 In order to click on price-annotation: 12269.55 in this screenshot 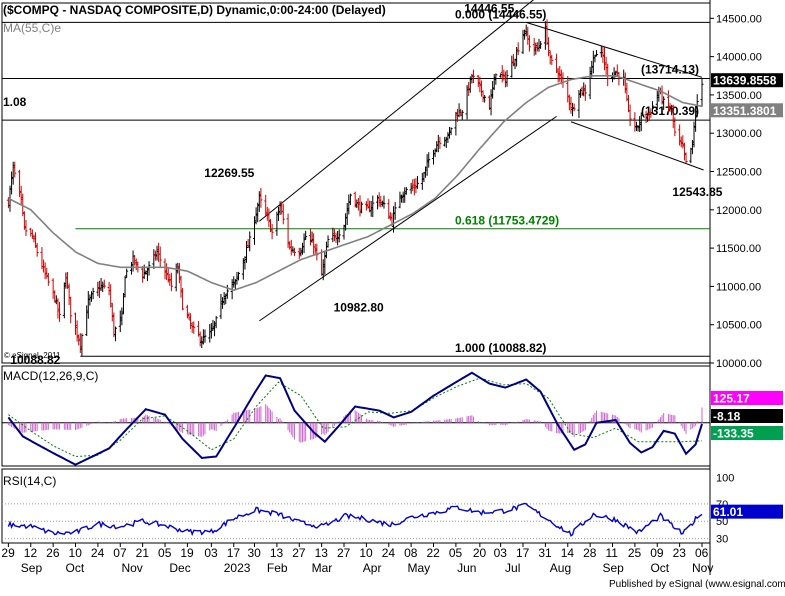, I will do `click(229, 173)`.